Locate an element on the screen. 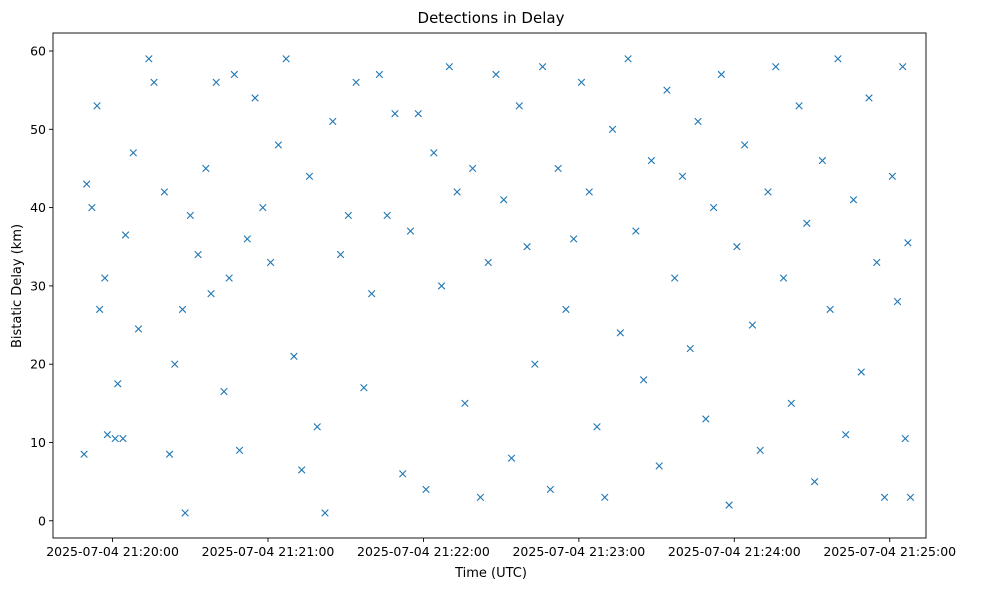 This screenshot has height=590, width=987. y-tick-label: 60 is located at coordinates (38, 51).